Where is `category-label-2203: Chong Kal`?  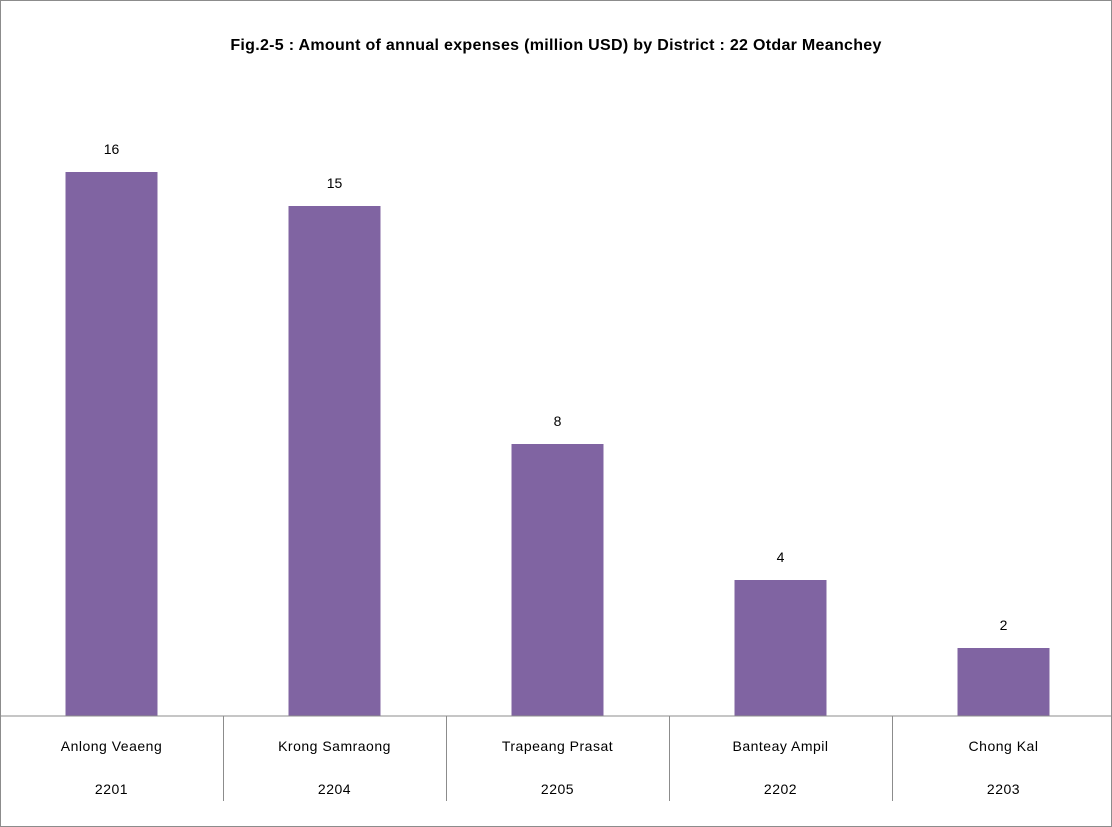 category-label-2203: Chong Kal is located at coordinates (1004, 746).